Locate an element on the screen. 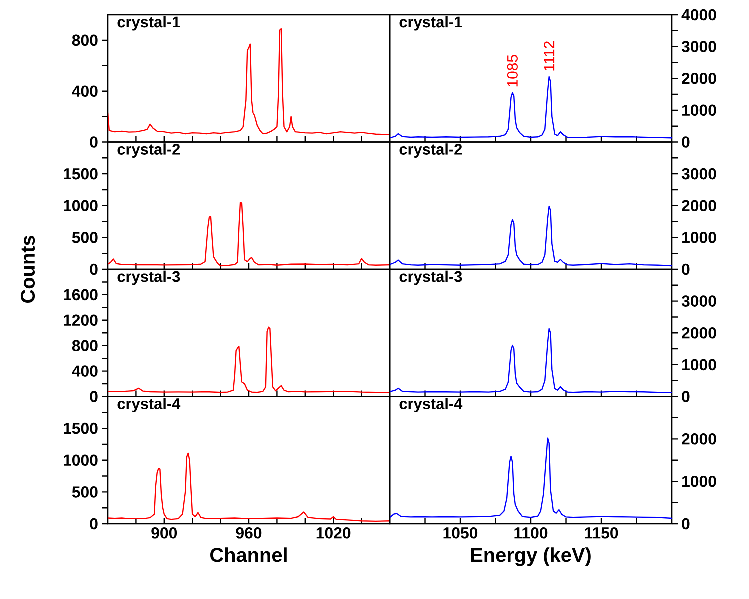 This screenshot has height=599, width=749. annotation: 1112 is located at coordinates (549, 56).